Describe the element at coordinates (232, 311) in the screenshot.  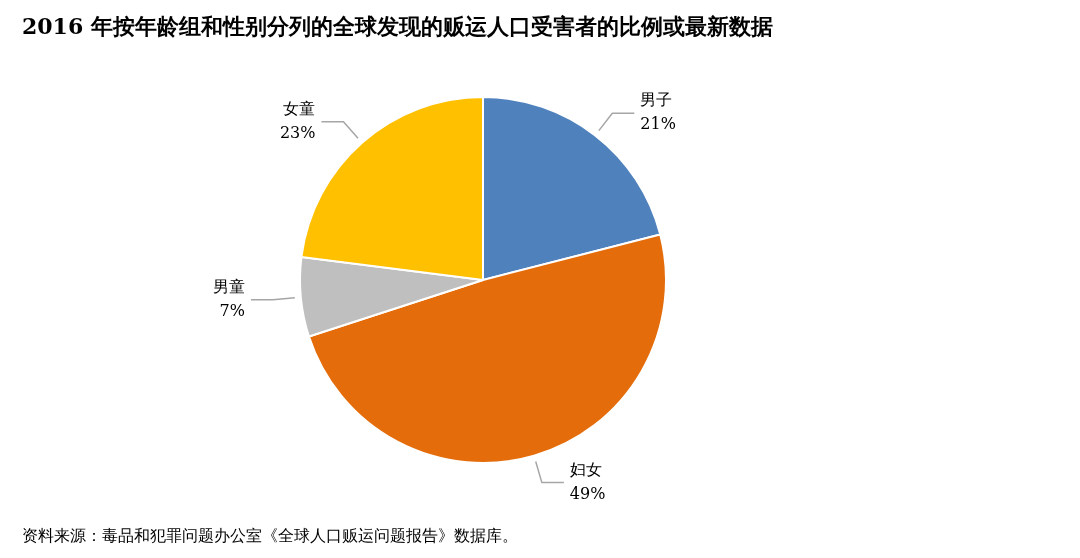
I see `data-label: 7%` at that location.